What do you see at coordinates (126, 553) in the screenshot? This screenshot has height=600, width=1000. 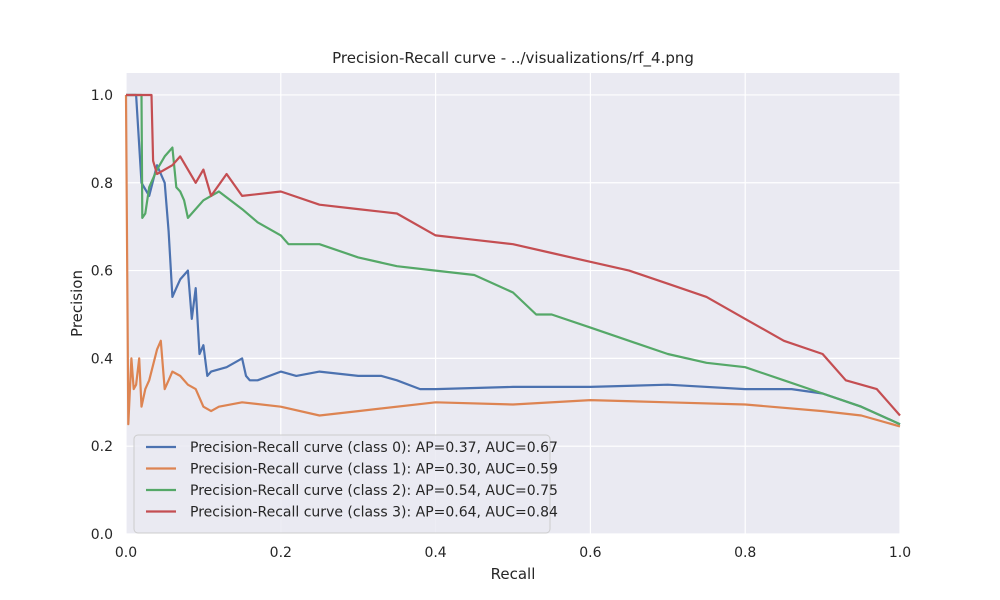 I see `x-tick-label: 0.0` at bounding box center [126, 553].